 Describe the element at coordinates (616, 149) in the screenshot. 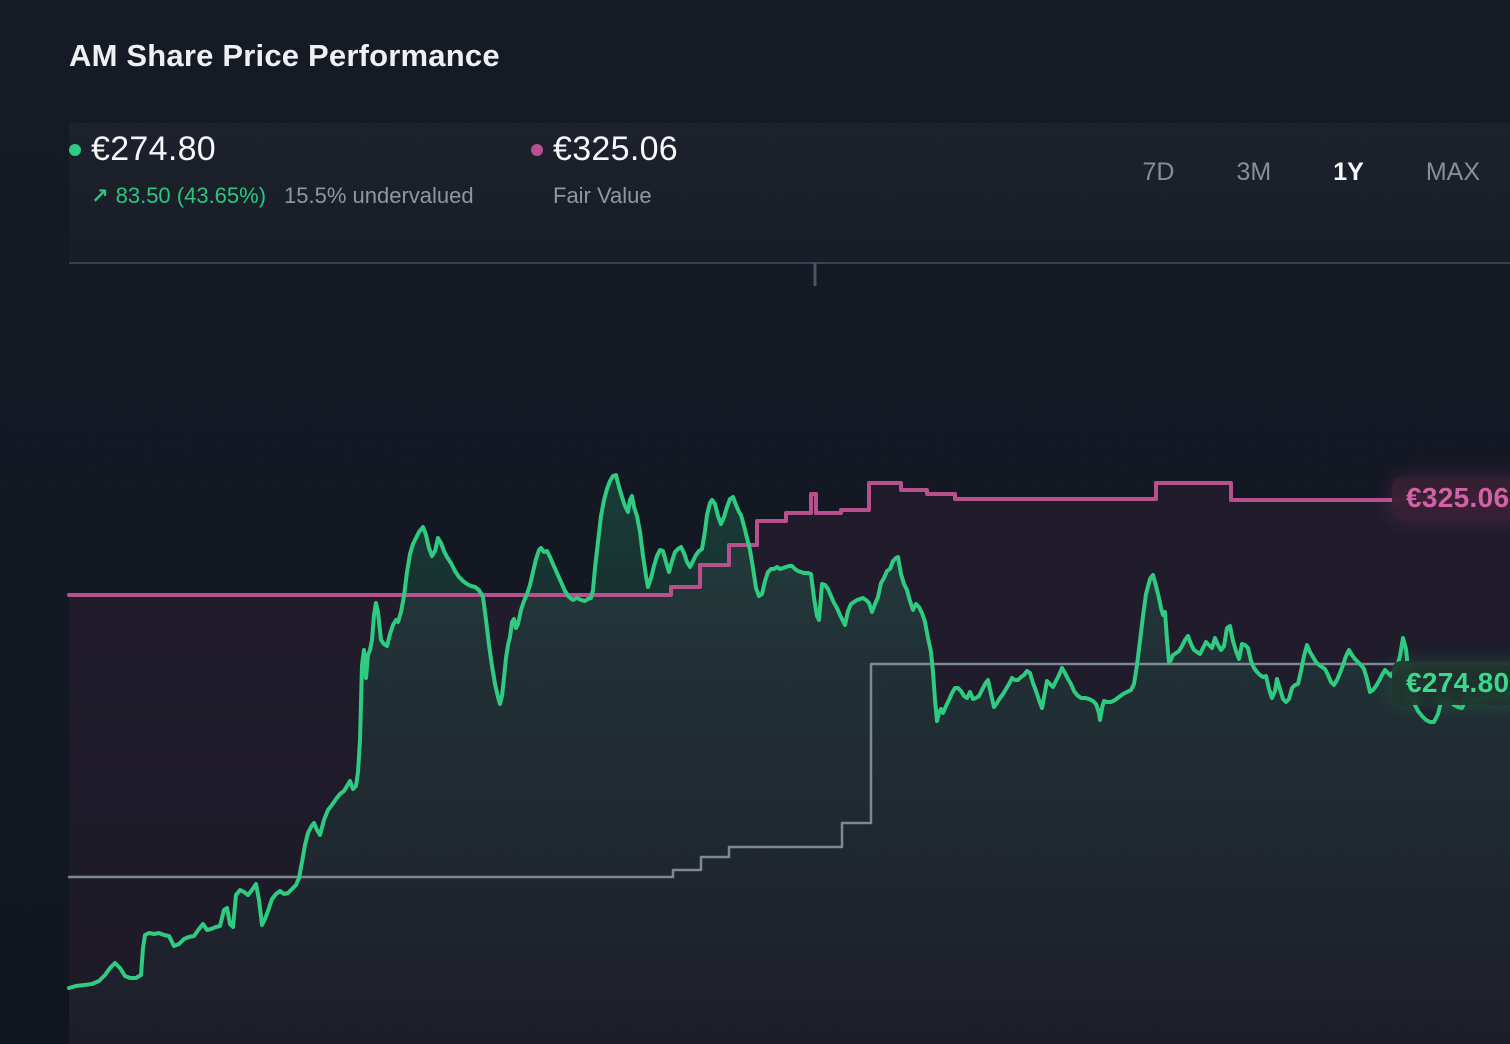

I see `fair-value-value: €325.06` at that location.